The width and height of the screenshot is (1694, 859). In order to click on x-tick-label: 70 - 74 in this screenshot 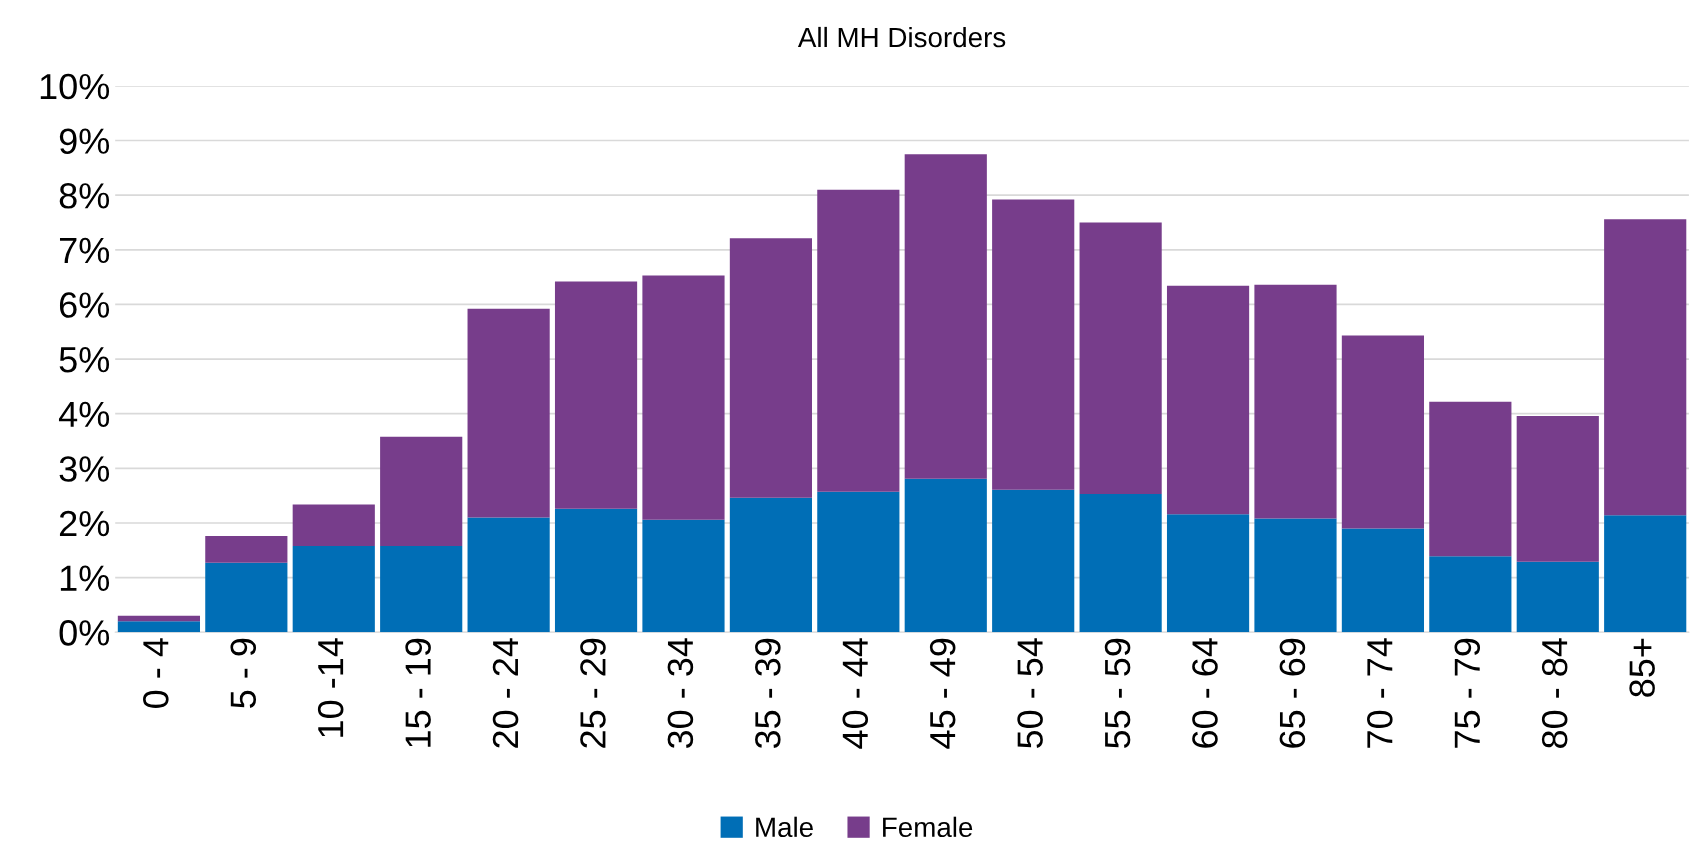, I will do `click(1380, 693)`.